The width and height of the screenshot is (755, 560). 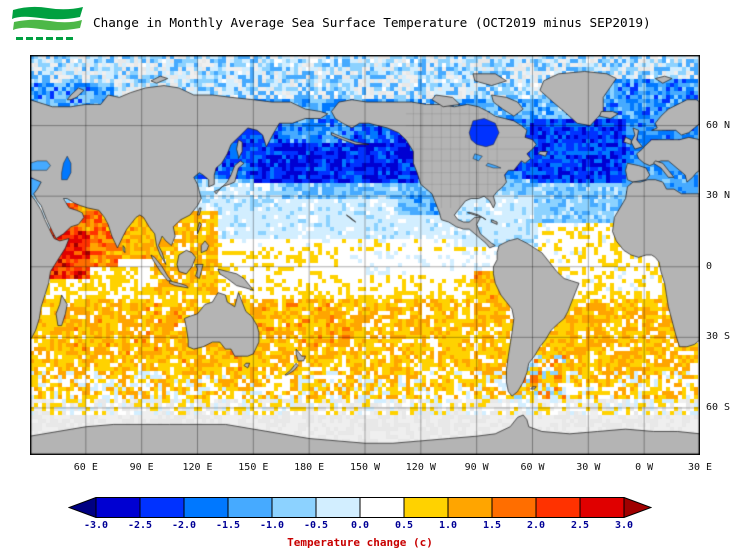 I want to click on logo-text-marks, so click(x=44, y=38).